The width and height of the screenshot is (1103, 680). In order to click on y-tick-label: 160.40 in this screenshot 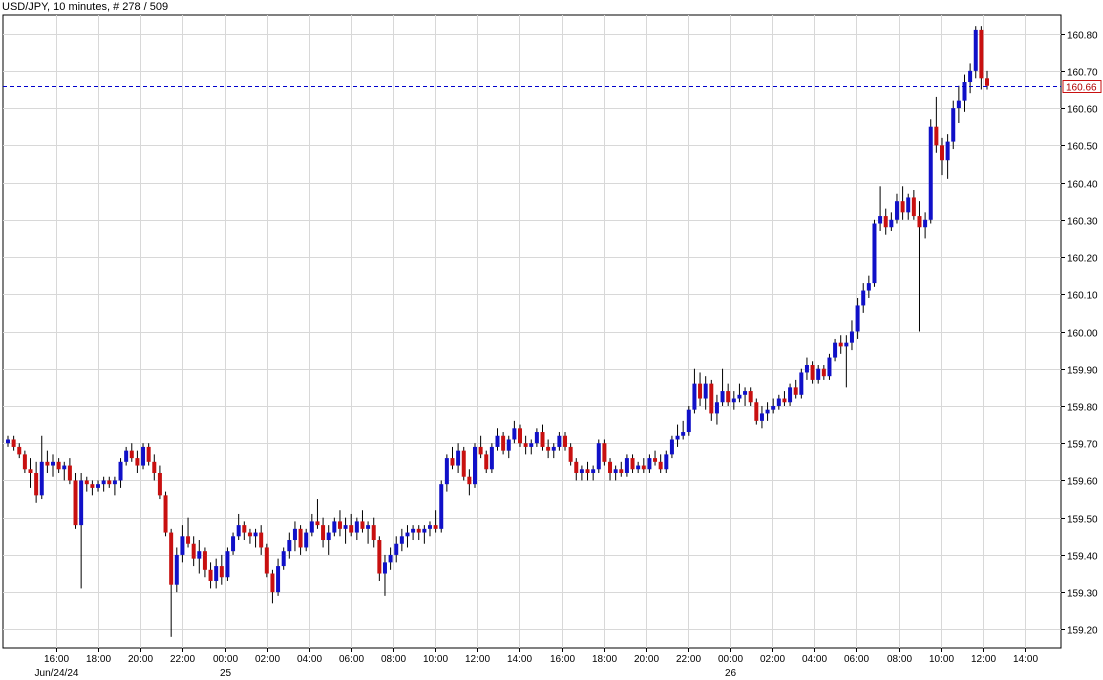, I will do `click(1082, 185)`.